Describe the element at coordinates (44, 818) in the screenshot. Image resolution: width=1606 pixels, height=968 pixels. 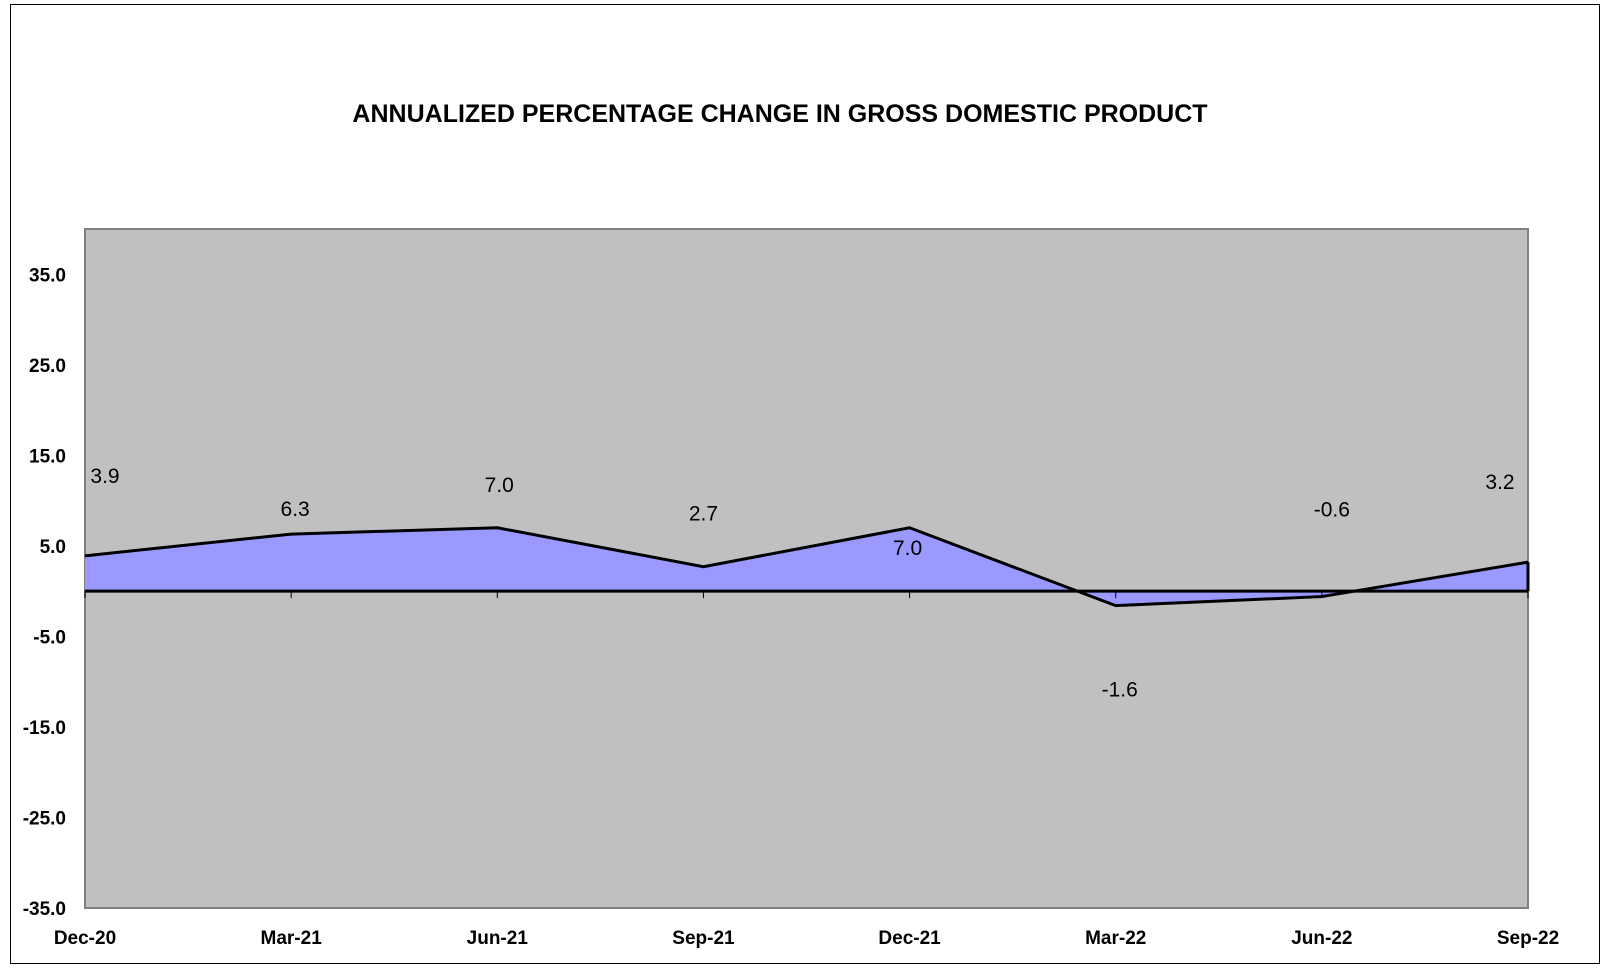
I see `y-tick-label: -25.0` at that location.